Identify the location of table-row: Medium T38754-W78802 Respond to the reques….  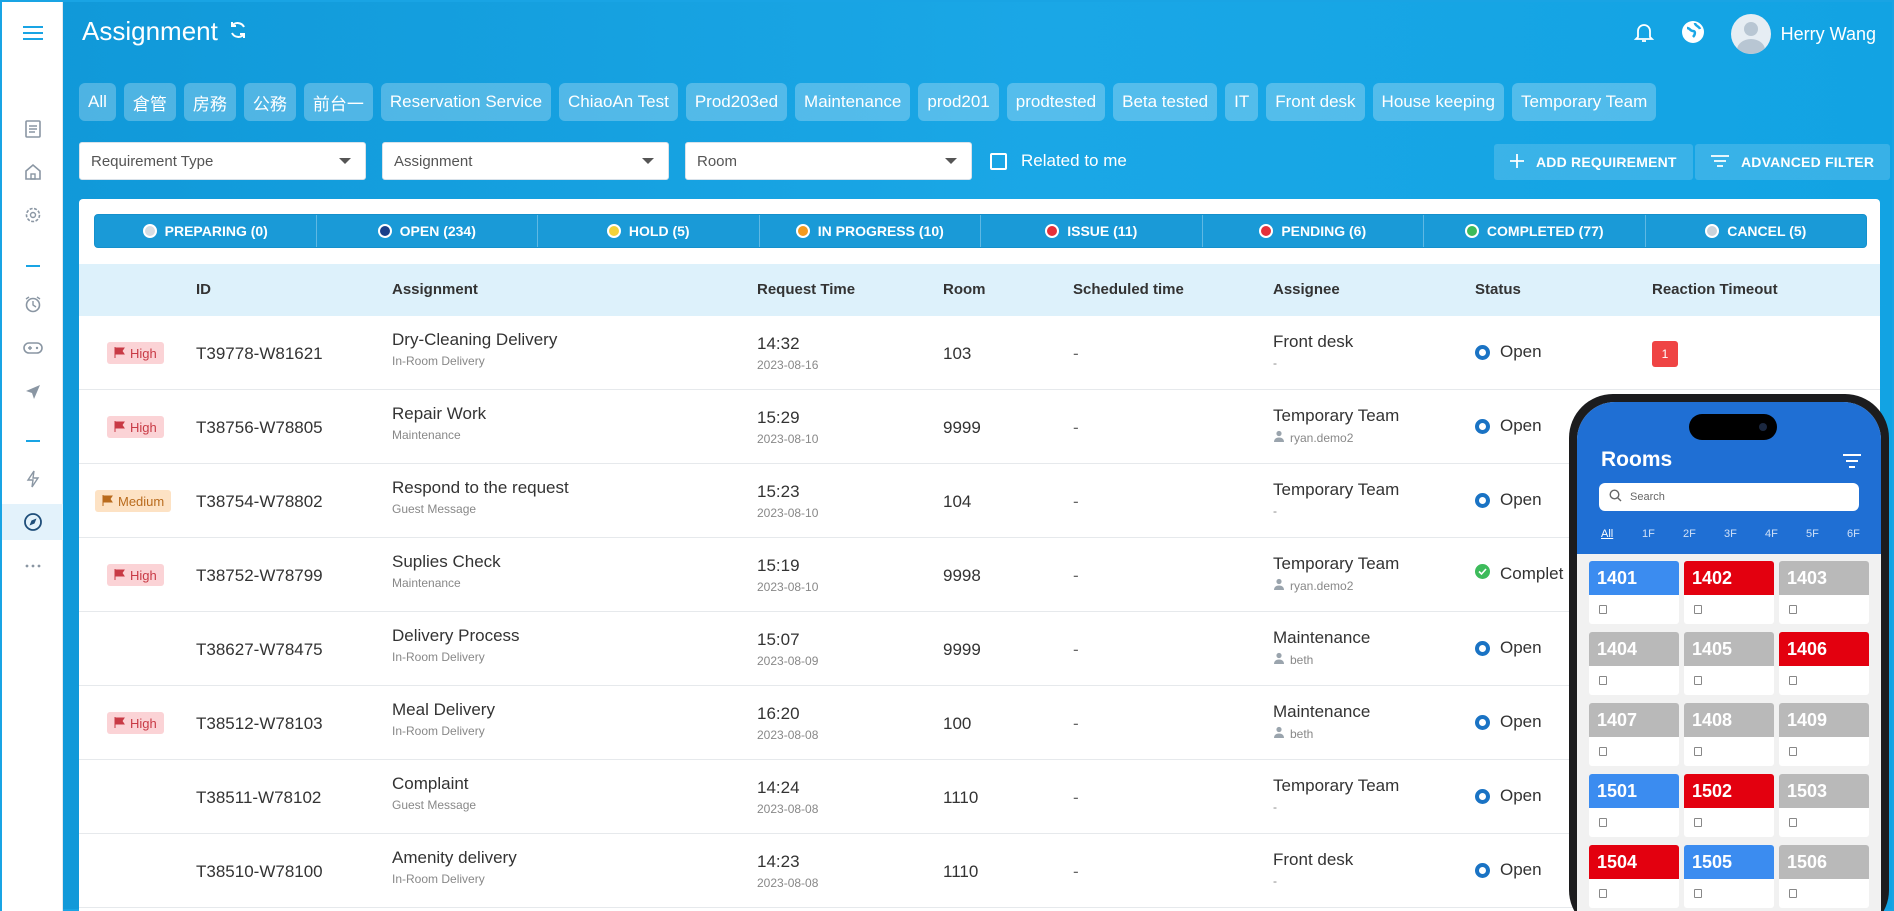
(979, 501).